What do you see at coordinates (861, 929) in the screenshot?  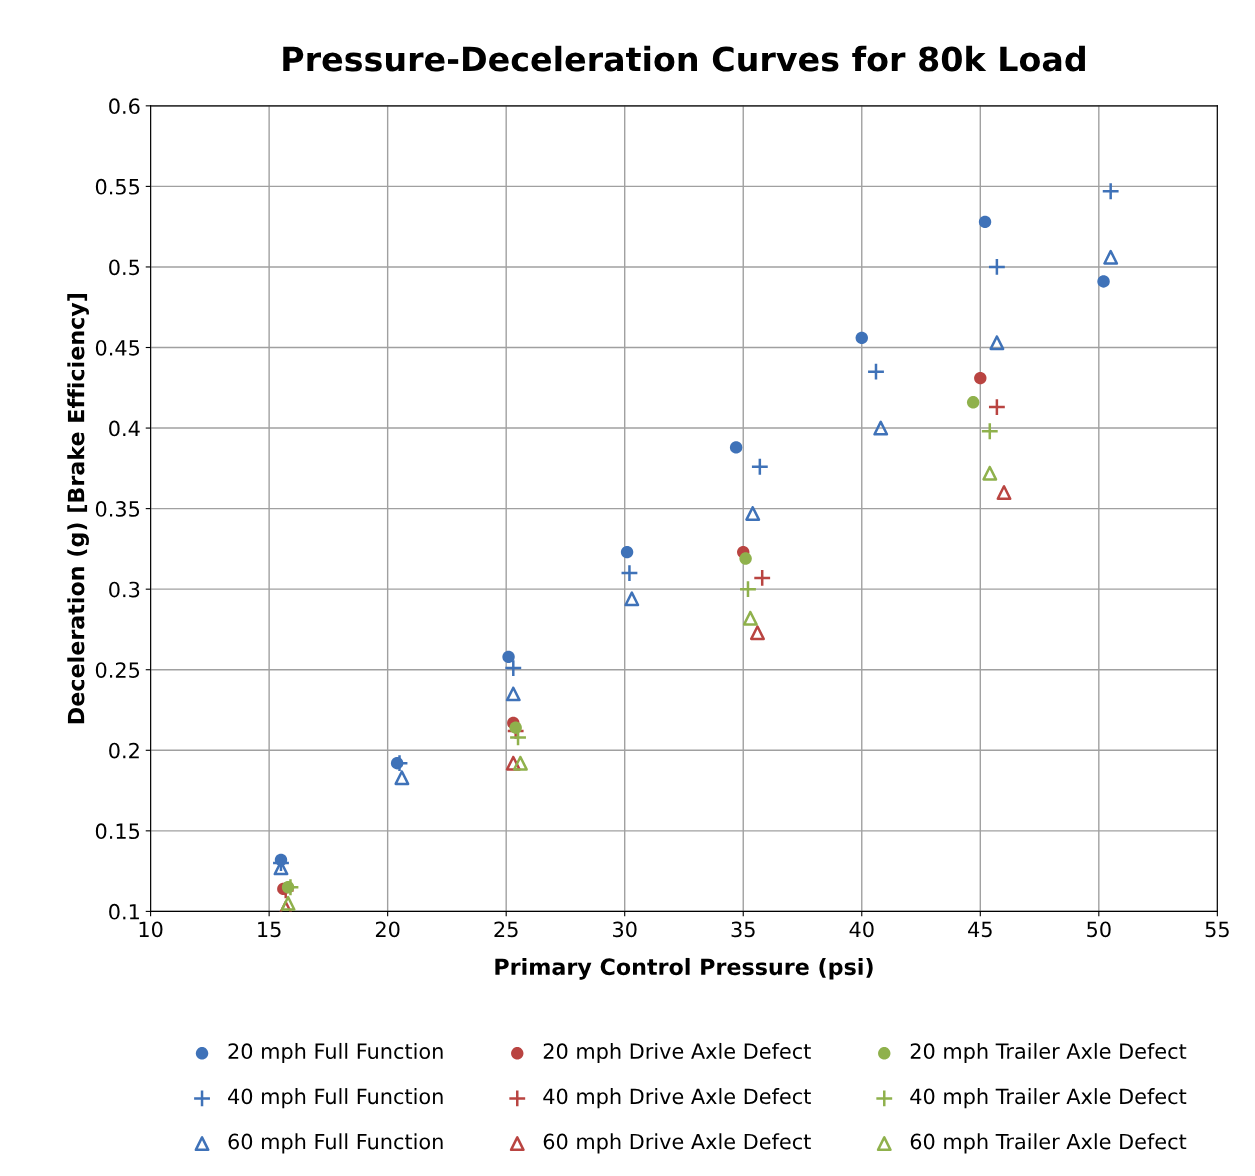 I see `x-tick-label: 40` at bounding box center [861, 929].